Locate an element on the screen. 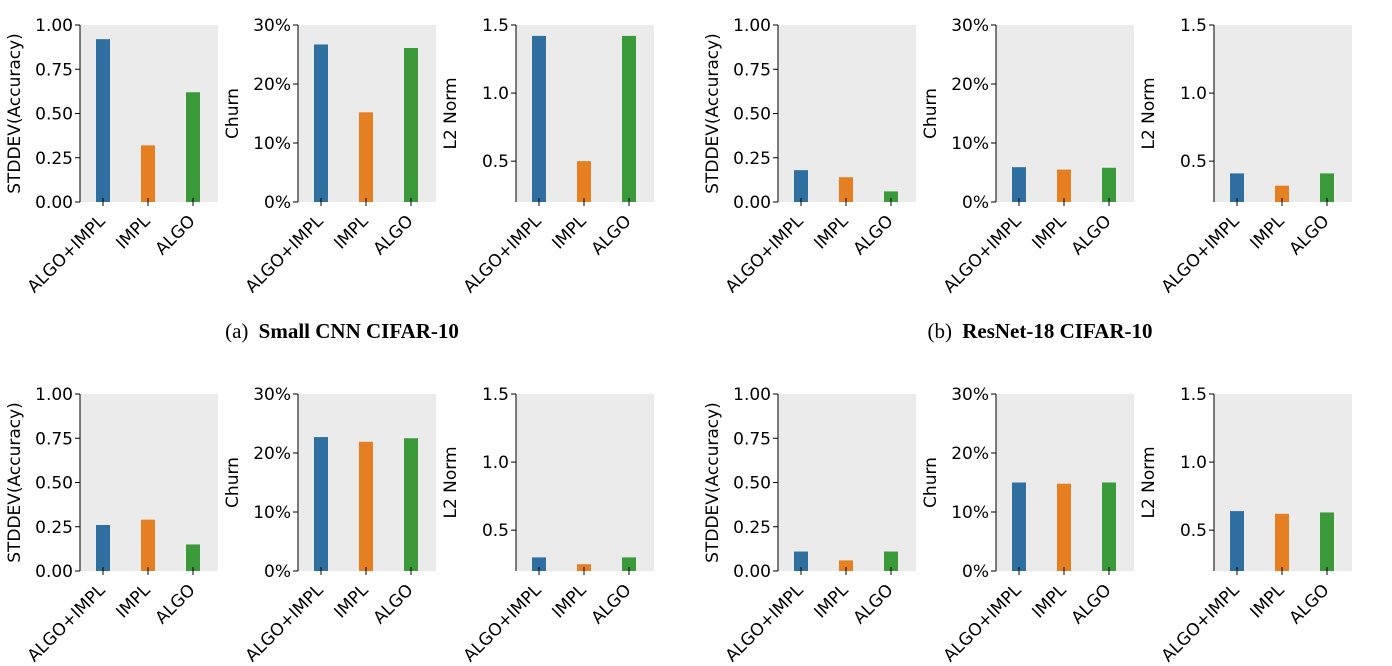  caption-a: (a) Small CNN CIFAR-10 is located at coordinates (342, 331).